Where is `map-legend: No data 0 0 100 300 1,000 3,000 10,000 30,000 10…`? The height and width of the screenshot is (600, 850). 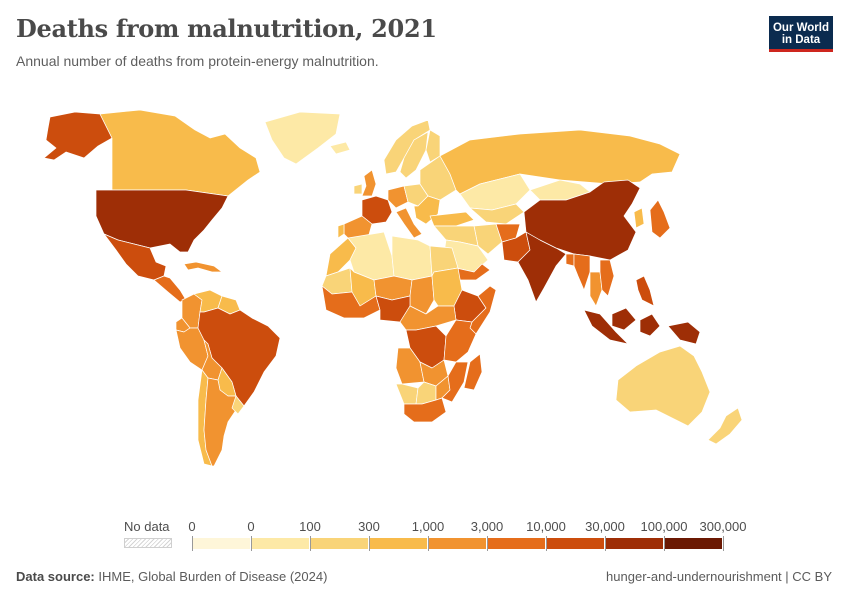 map-legend: No data 0 0 100 300 1,000 3,000 10,000 30,000 10… is located at coordinates (425, 536).